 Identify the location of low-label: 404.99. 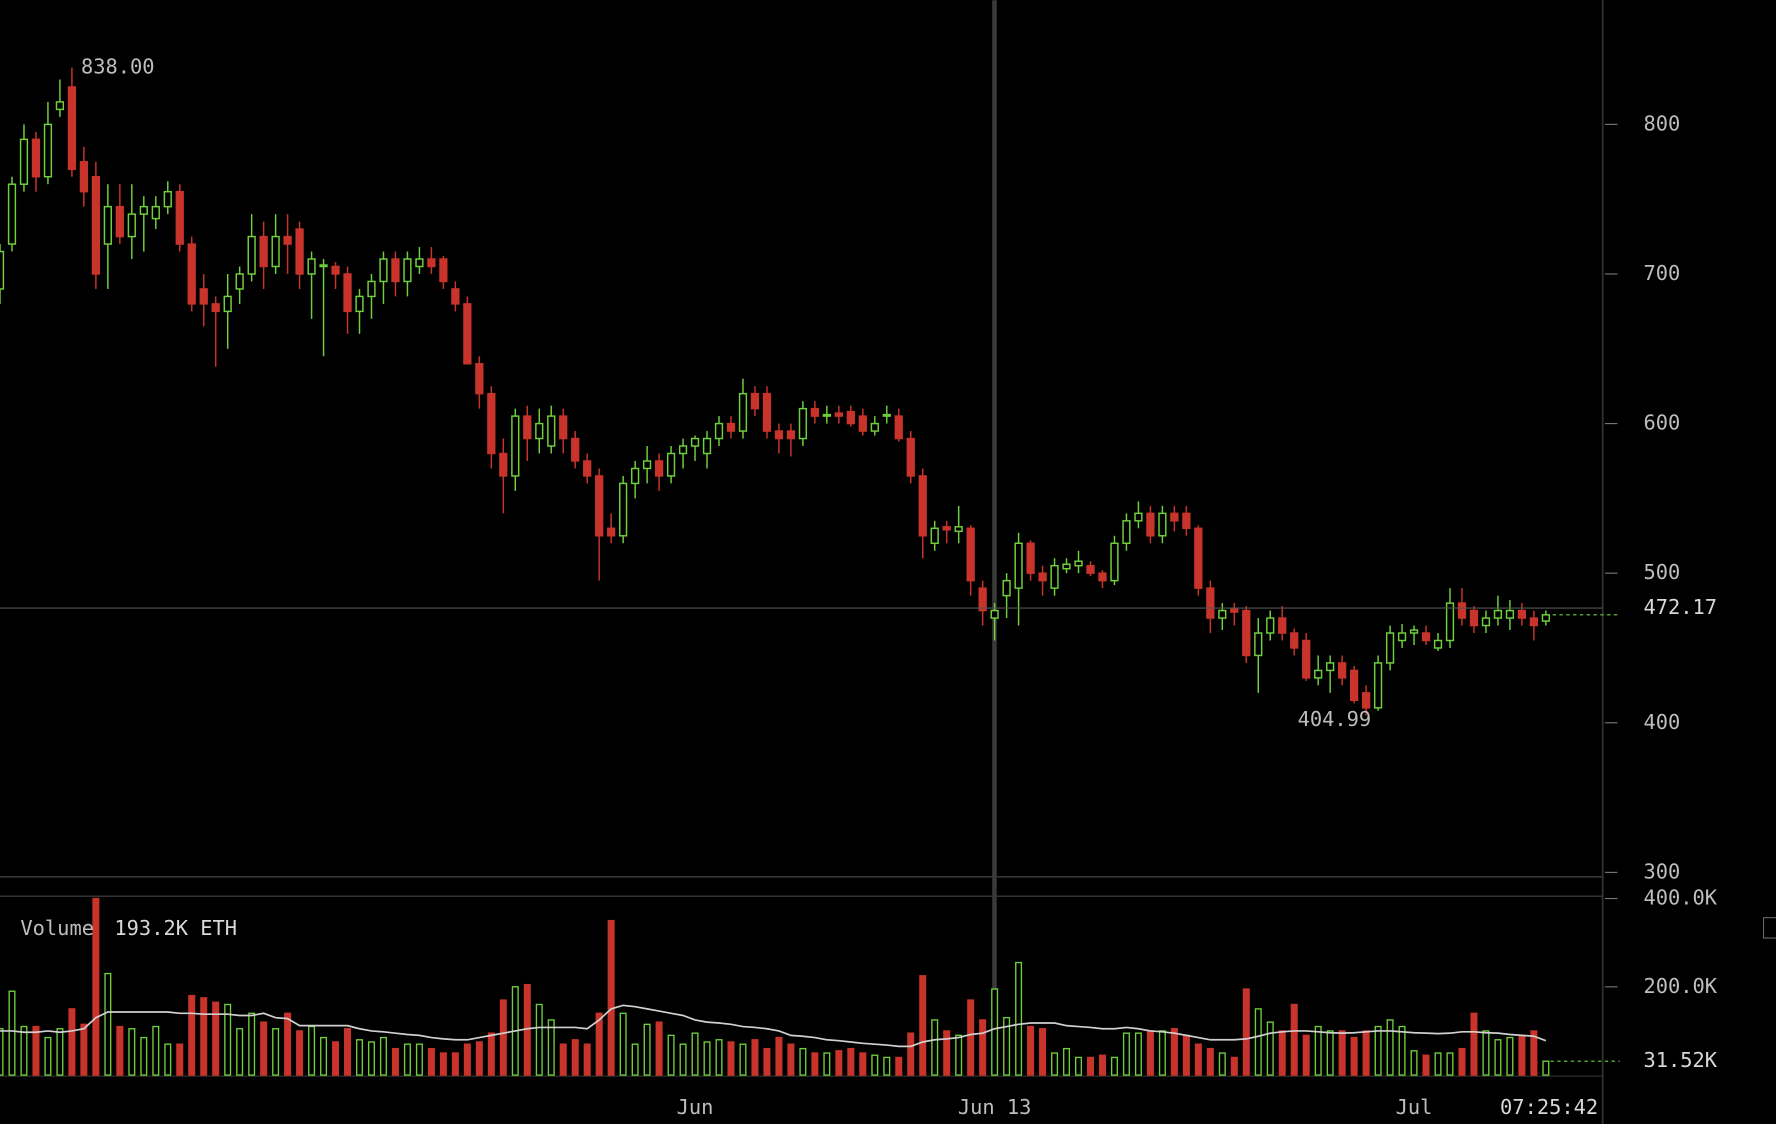
(1335, 719).